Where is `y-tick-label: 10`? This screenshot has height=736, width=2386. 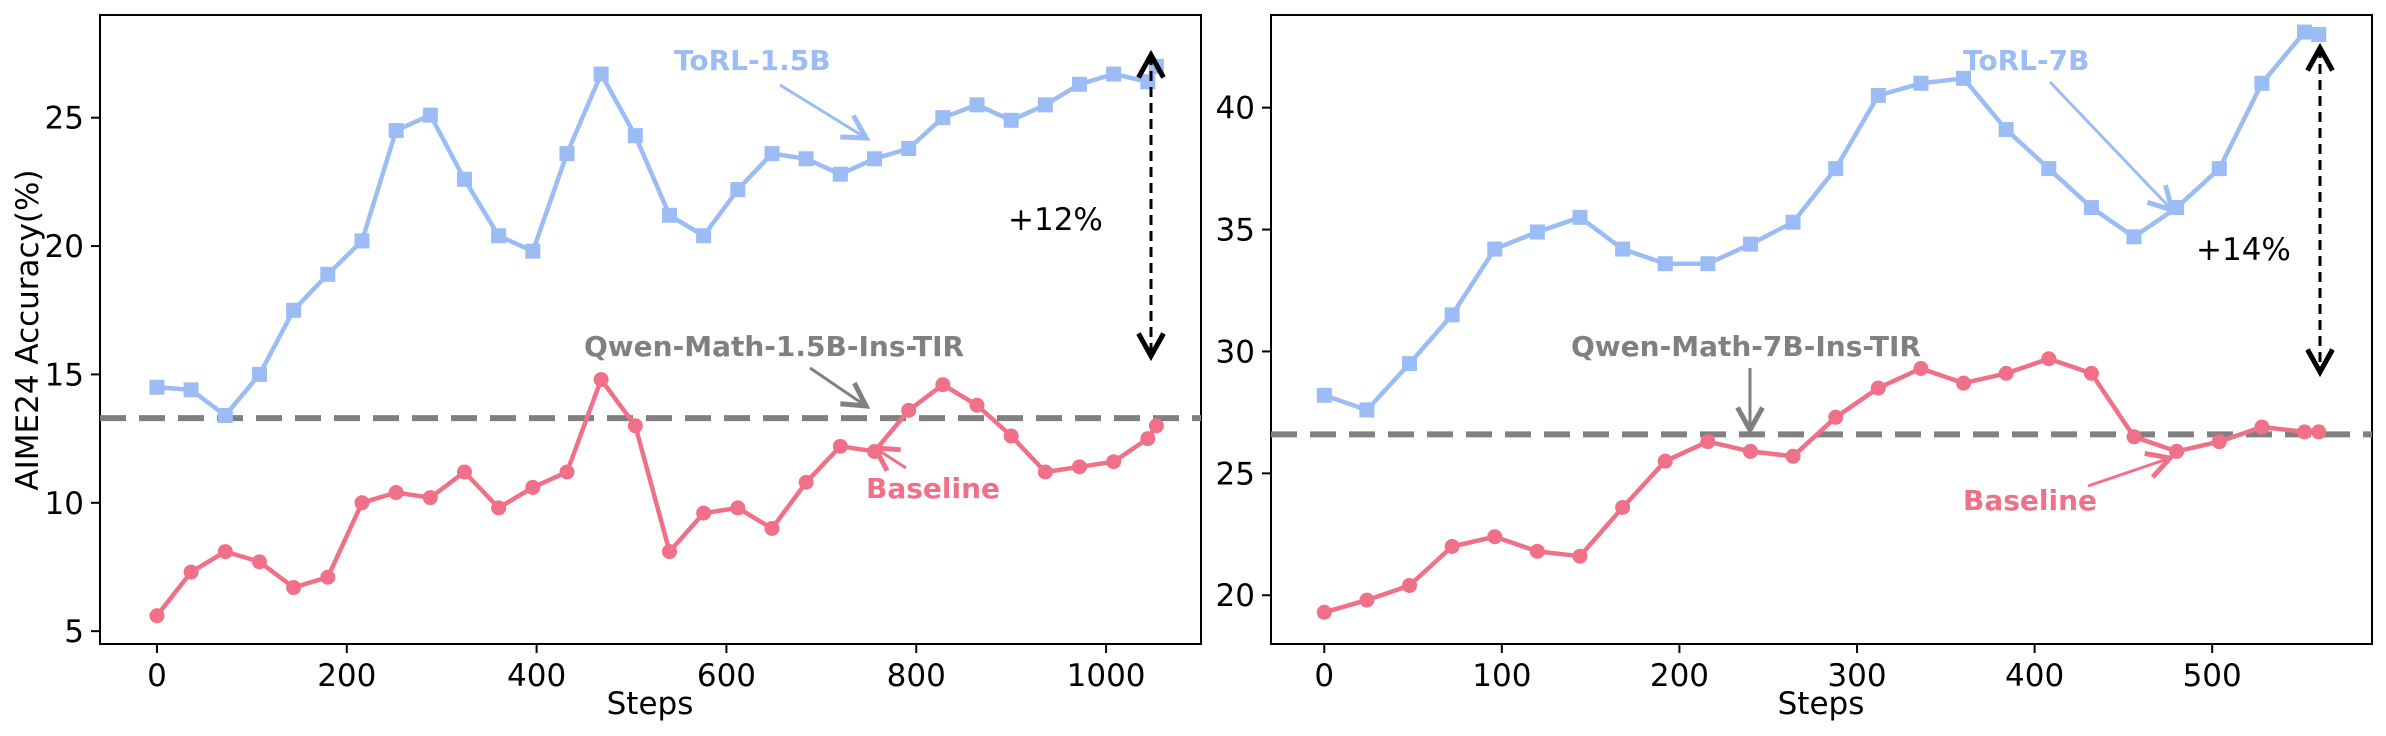
y-tick-label: 10 is located at coordinates (64, 504).